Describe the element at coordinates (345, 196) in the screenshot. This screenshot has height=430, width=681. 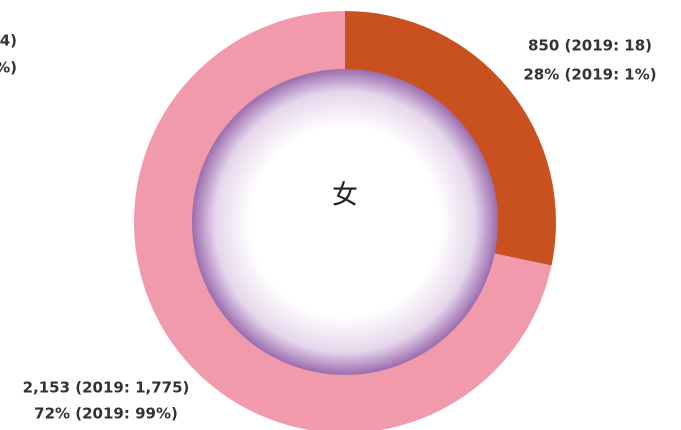
I see `center-label: 女` at that location.